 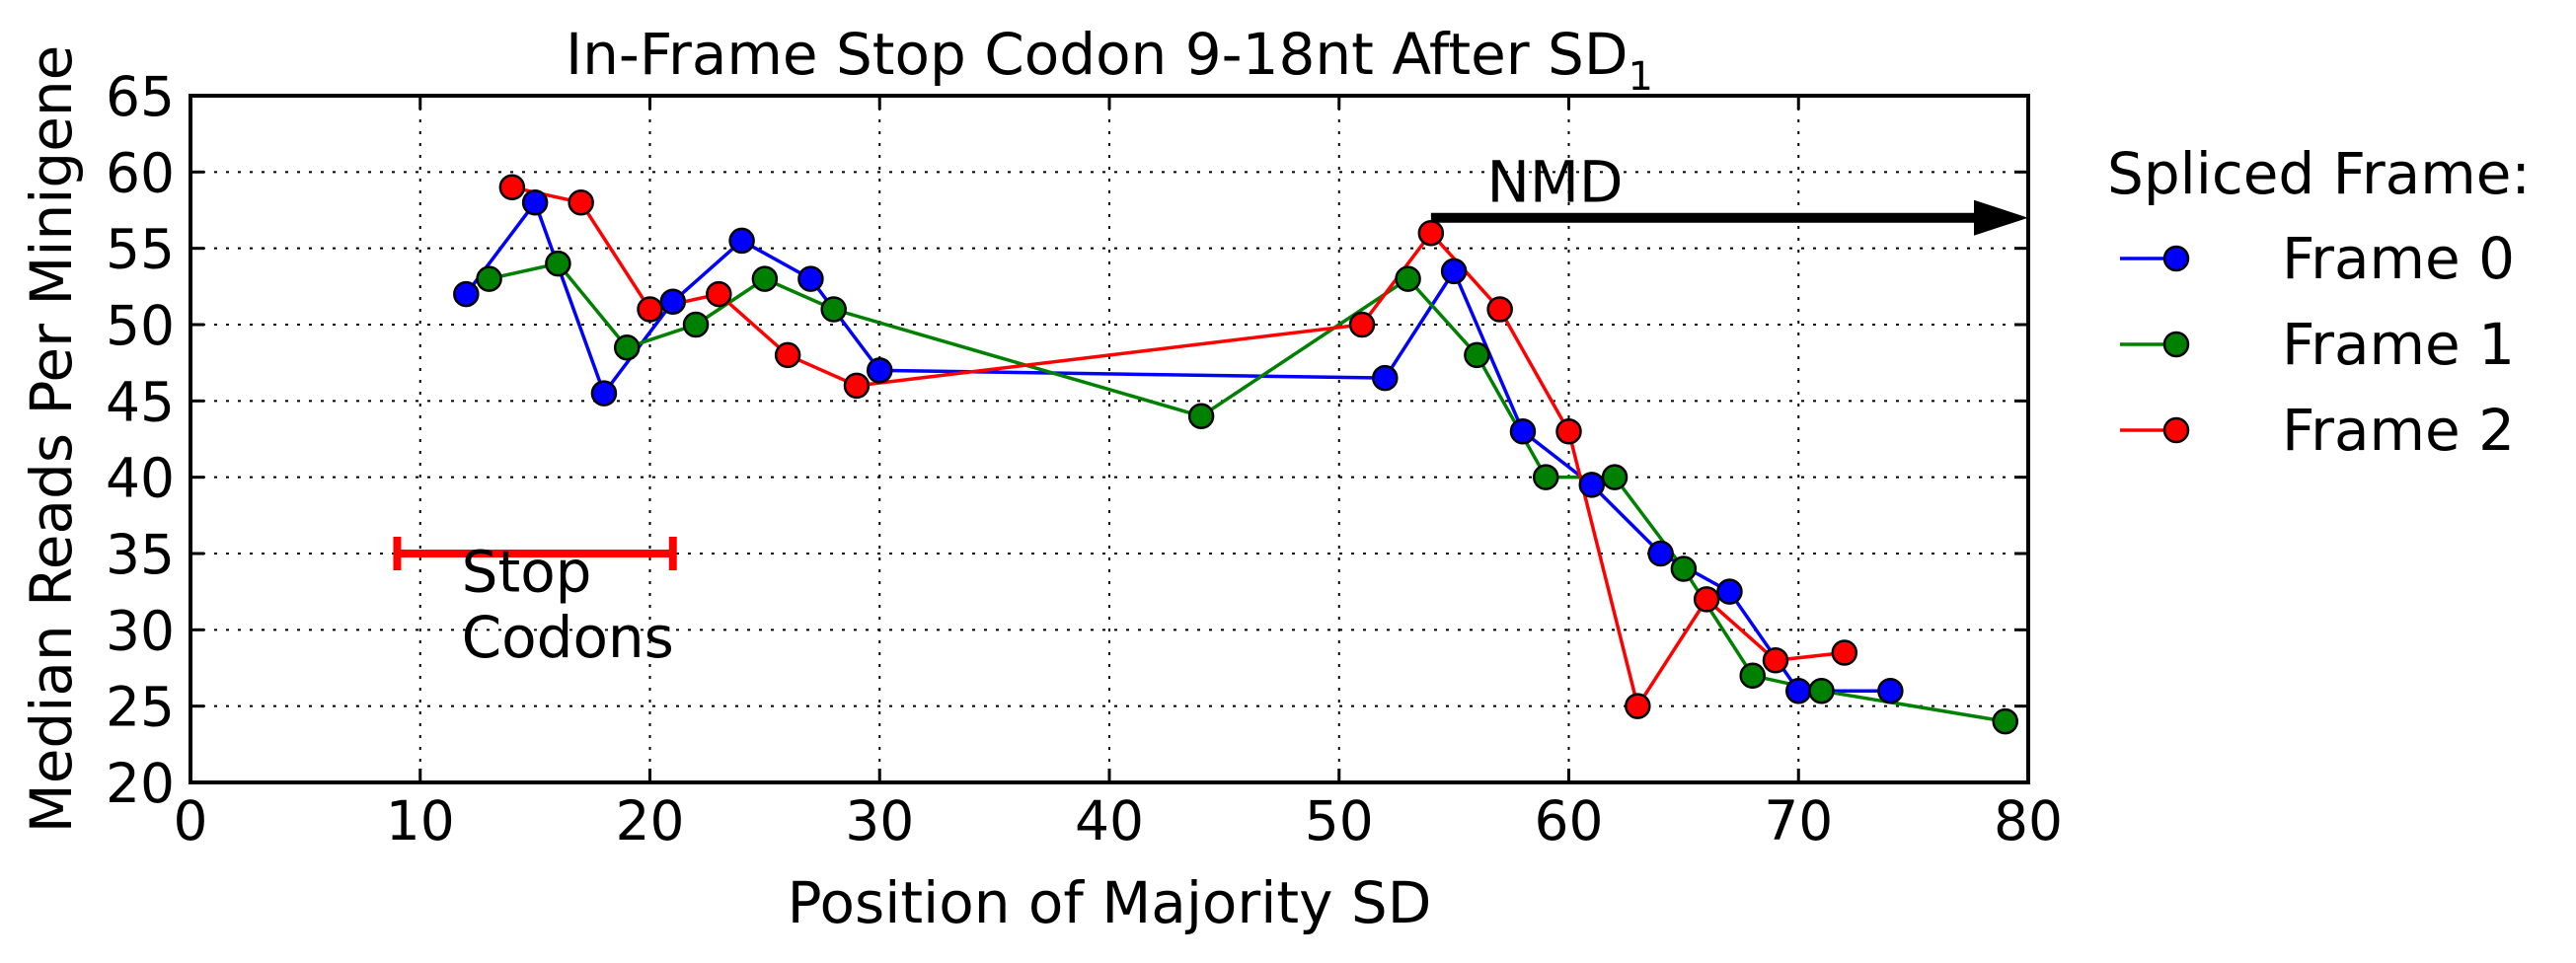 I want to click on legend-label: Frame 2, so click(x=2398, y=430).